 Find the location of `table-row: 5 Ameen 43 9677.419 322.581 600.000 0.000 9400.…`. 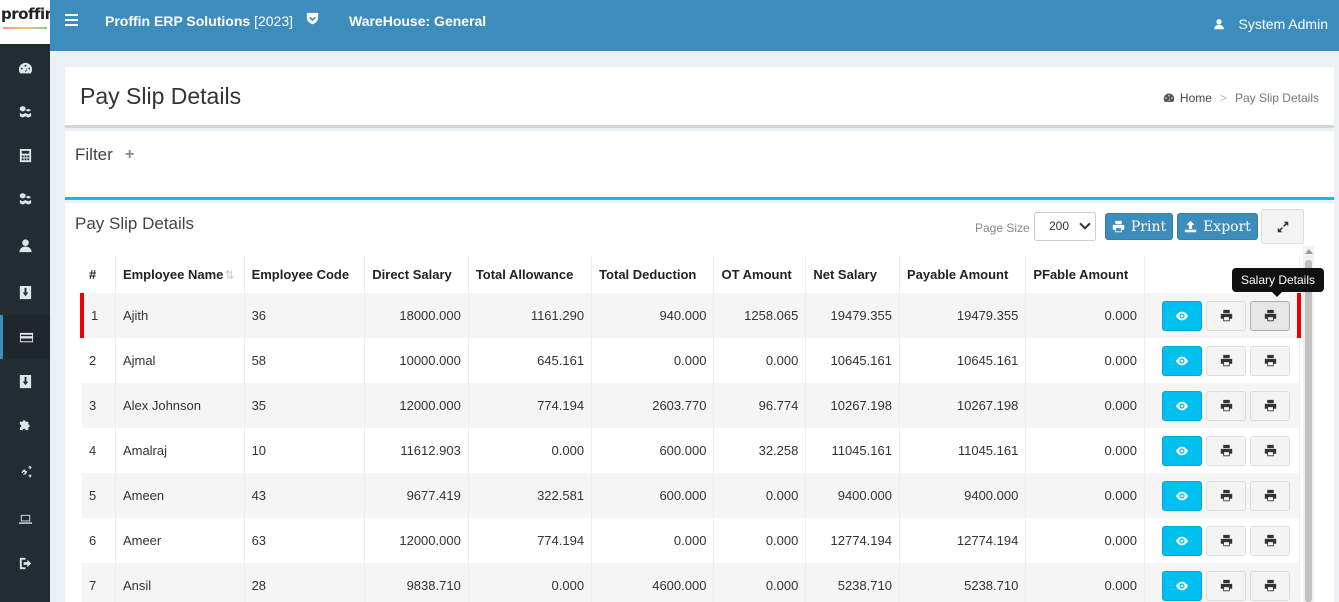

table-row: 5 Ameen 43 9677.419 322.581 600.000 0.000 9400.… is located at coordinates (691, 495).